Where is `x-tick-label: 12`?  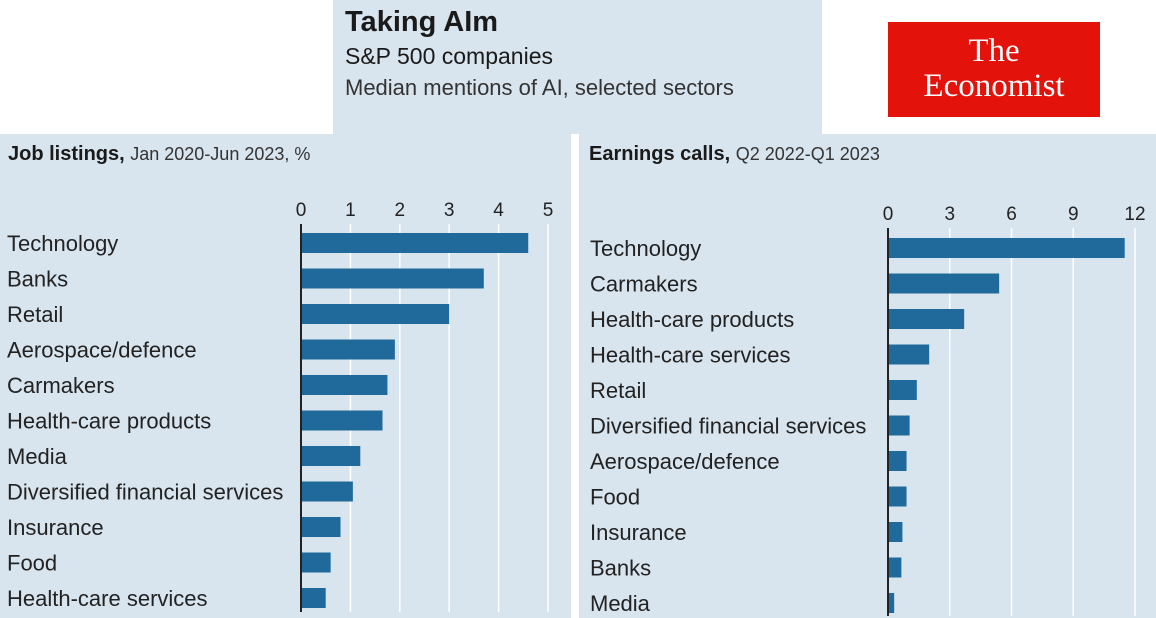
x-tick-label: 12 is located at coordinates (1134, 214).